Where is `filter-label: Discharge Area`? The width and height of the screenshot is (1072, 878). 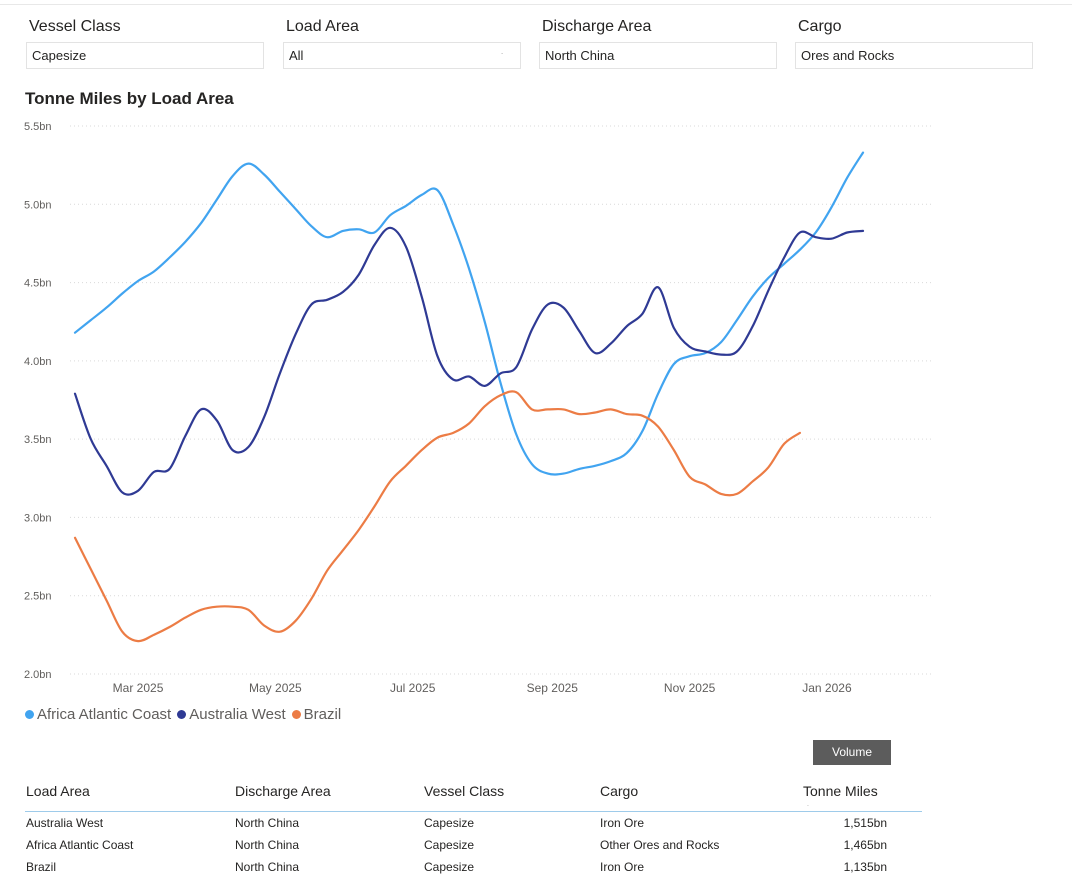 filter-label: Discharge Area is located at coordinates (597, 26).